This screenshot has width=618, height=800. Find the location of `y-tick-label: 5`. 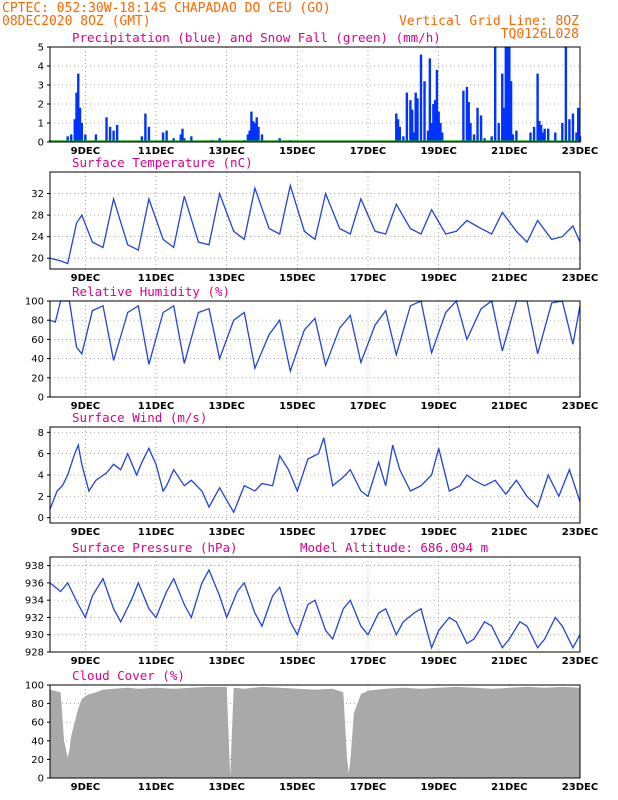

y-tick-label: 5 is located at coordinates (41, 48).